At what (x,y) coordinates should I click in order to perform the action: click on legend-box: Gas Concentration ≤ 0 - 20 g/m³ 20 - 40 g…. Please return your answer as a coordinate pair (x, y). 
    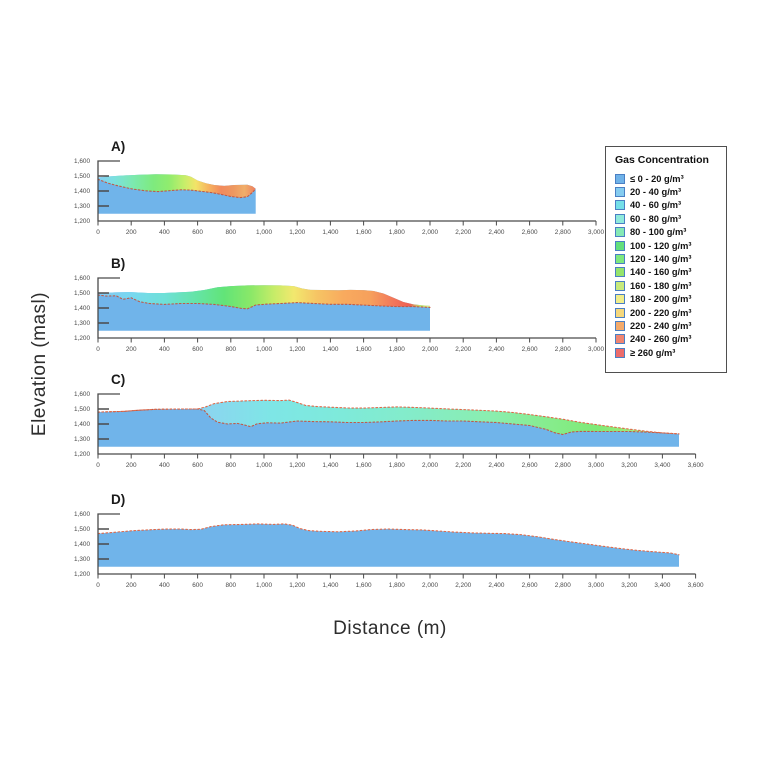
    Looking at the image, I should click on (666, 259).